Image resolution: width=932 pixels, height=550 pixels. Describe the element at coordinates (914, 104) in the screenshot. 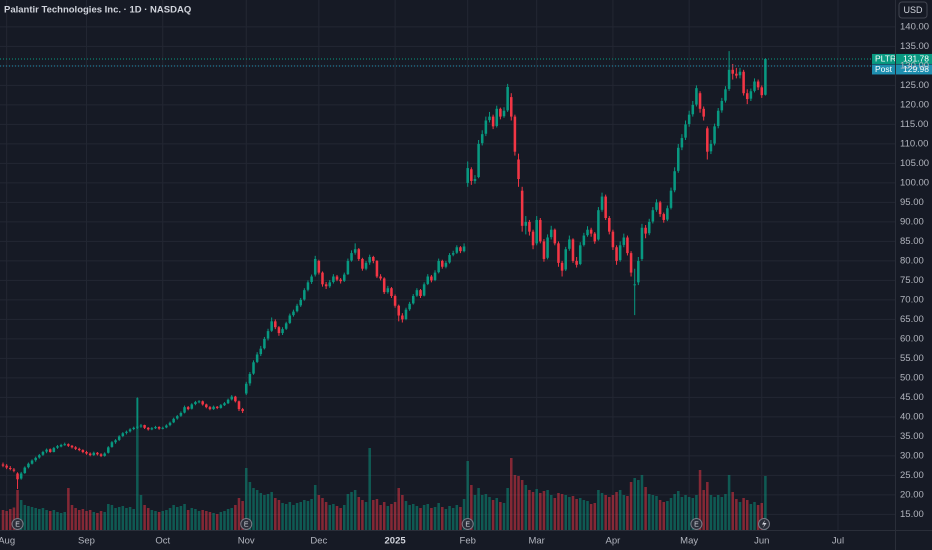

I see `y-tick-label: 120.00` at that location.